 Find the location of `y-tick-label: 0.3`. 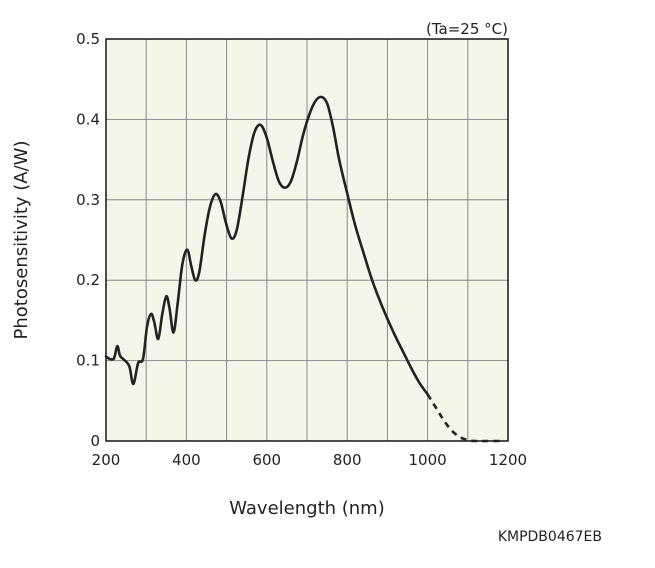

y-tick-label: 0.3 is located at coordinates (88, 200).